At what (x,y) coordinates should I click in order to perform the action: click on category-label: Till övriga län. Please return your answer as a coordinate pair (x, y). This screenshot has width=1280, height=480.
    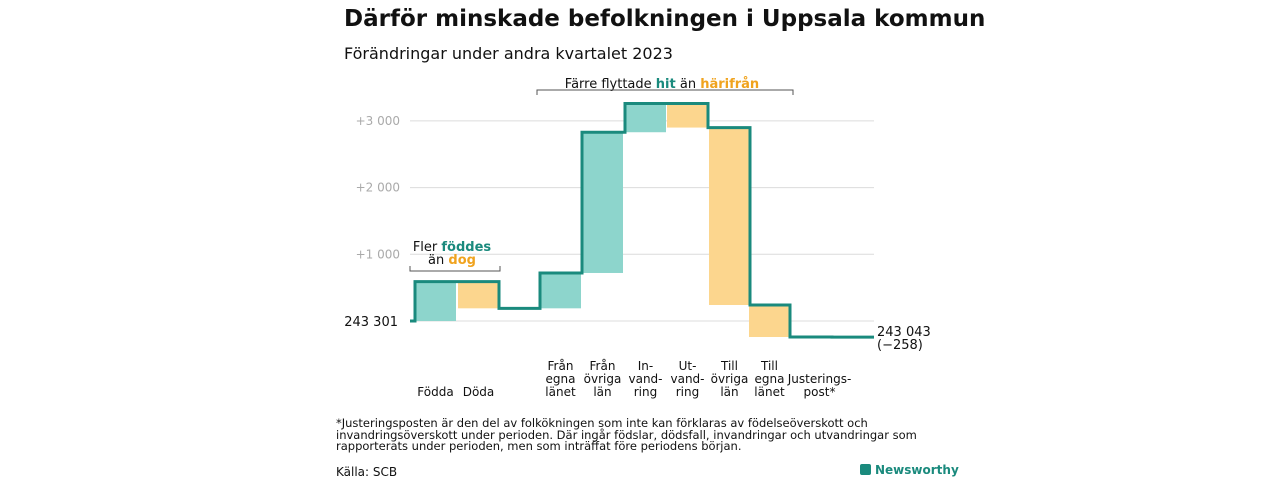
    Looking at the image, I should click on (730, 379).